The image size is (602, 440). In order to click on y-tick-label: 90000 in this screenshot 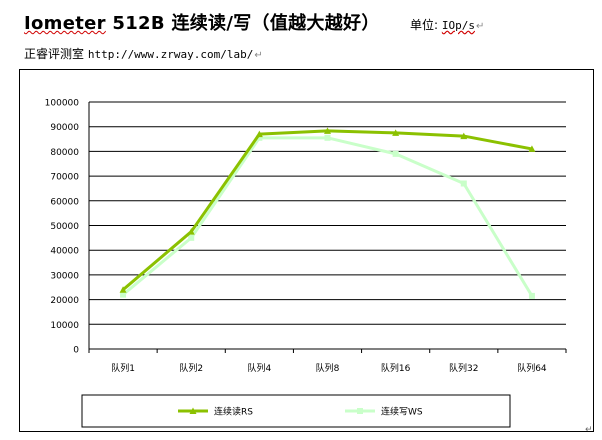, I will do `click(64, 128)`.